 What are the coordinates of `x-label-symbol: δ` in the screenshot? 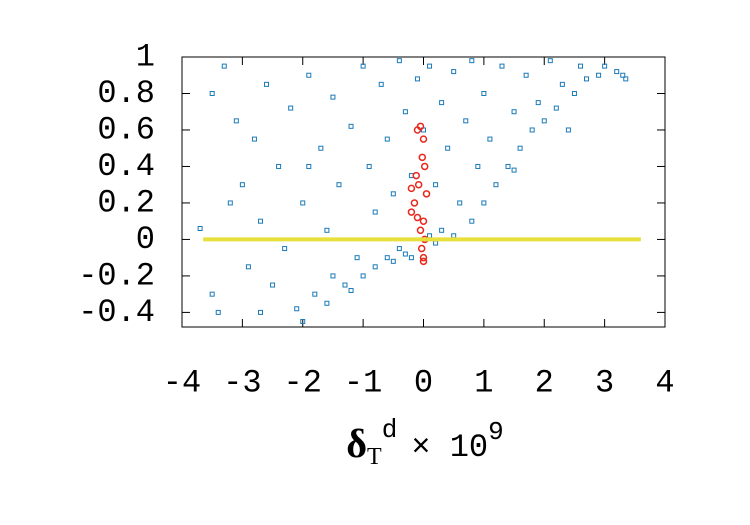 It's located at (356, 443).